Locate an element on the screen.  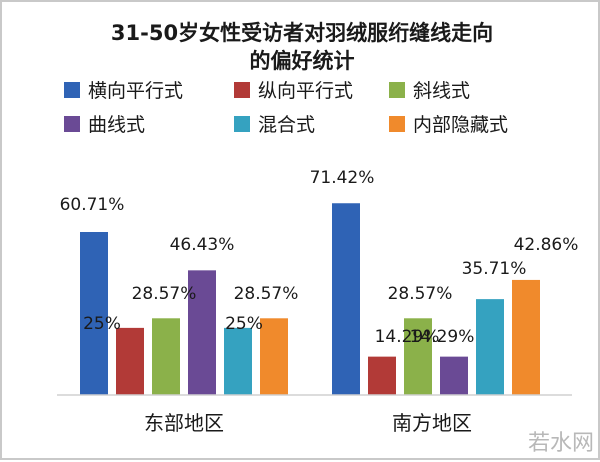
category-labels: 东部地区 南方地区 is located at coordinates (308, 423).